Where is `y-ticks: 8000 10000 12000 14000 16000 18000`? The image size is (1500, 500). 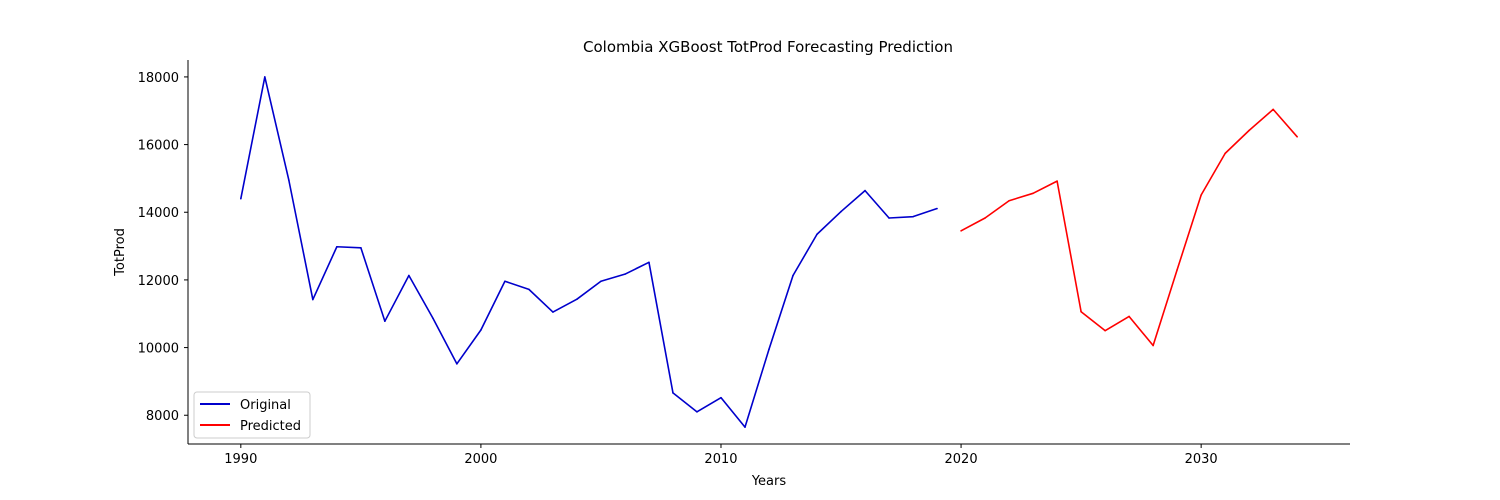 y-ticks: 8000 10000 12000 14000 16000 18000 is located at coordinates (163, 247).